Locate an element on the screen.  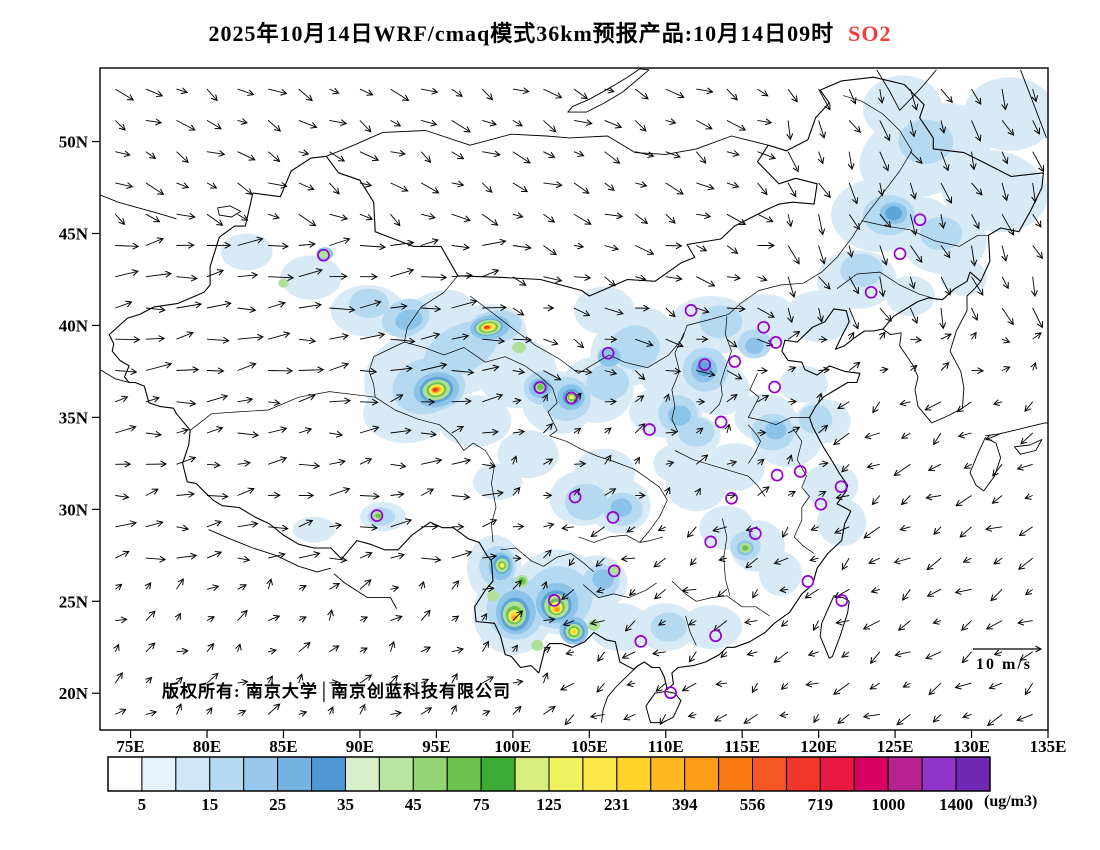
lon-axis-label: 125E is located at coordinates (895, 746).